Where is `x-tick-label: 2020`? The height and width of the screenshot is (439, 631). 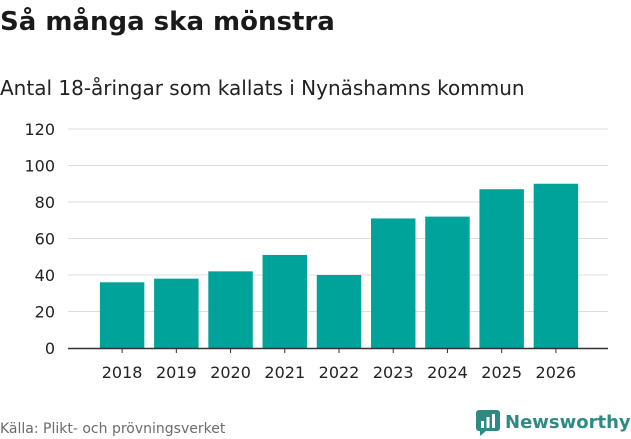
x-tick-label: 2020 is located at coordinates (230, 372).